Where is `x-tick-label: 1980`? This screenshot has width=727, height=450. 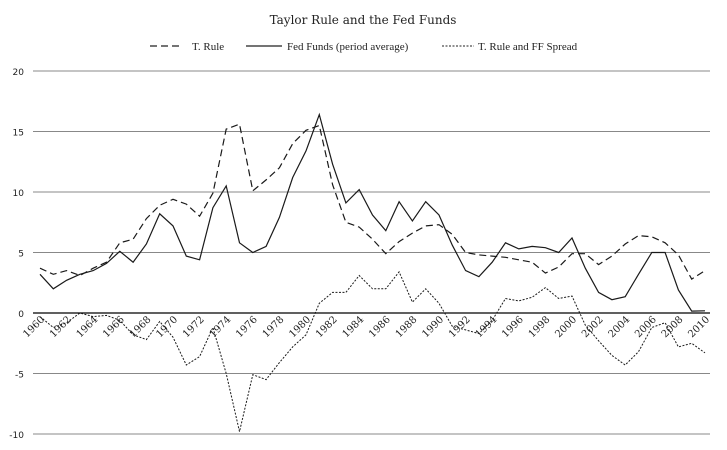 x-tick-label: 1980 is located at coordinates (300, 327).